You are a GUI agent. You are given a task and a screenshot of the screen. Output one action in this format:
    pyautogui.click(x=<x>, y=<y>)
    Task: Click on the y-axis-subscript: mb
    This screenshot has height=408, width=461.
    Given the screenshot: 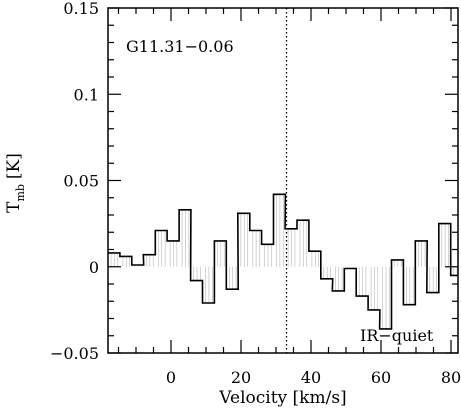 What is the action you would take?
    pyautogui.click(x=20, y=192)
    